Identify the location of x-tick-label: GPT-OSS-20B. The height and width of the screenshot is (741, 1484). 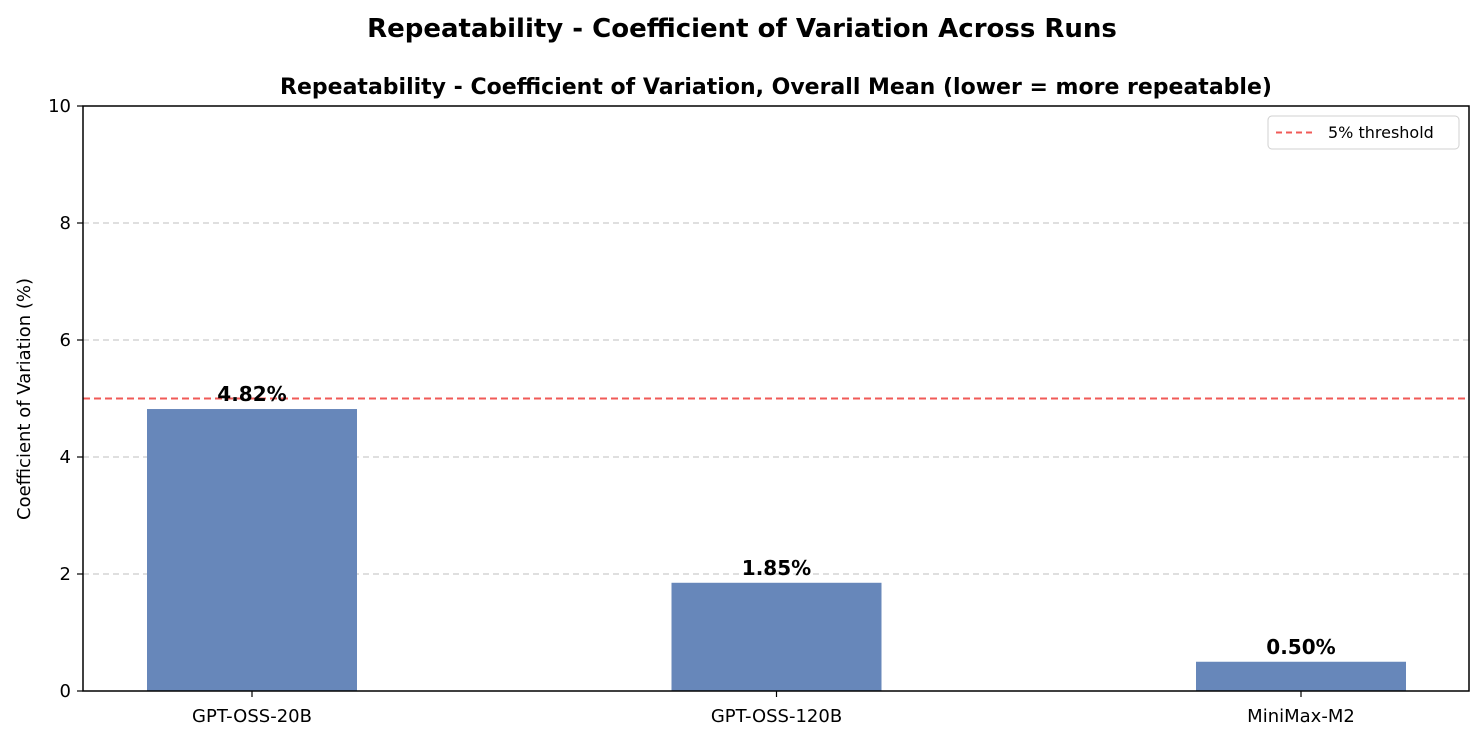
(252, 716).